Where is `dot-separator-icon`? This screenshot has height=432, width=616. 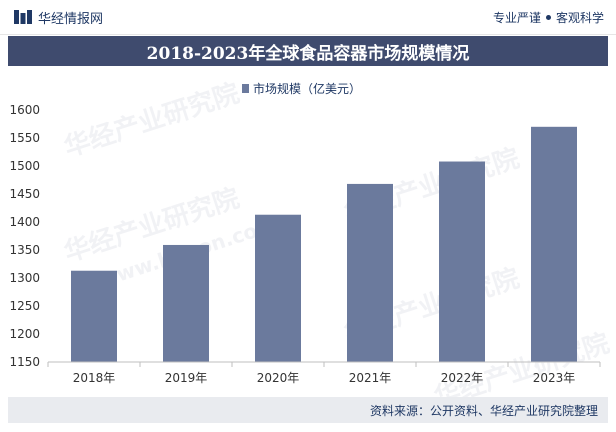 dot-separator-icon is located at coordinates (548, 17).